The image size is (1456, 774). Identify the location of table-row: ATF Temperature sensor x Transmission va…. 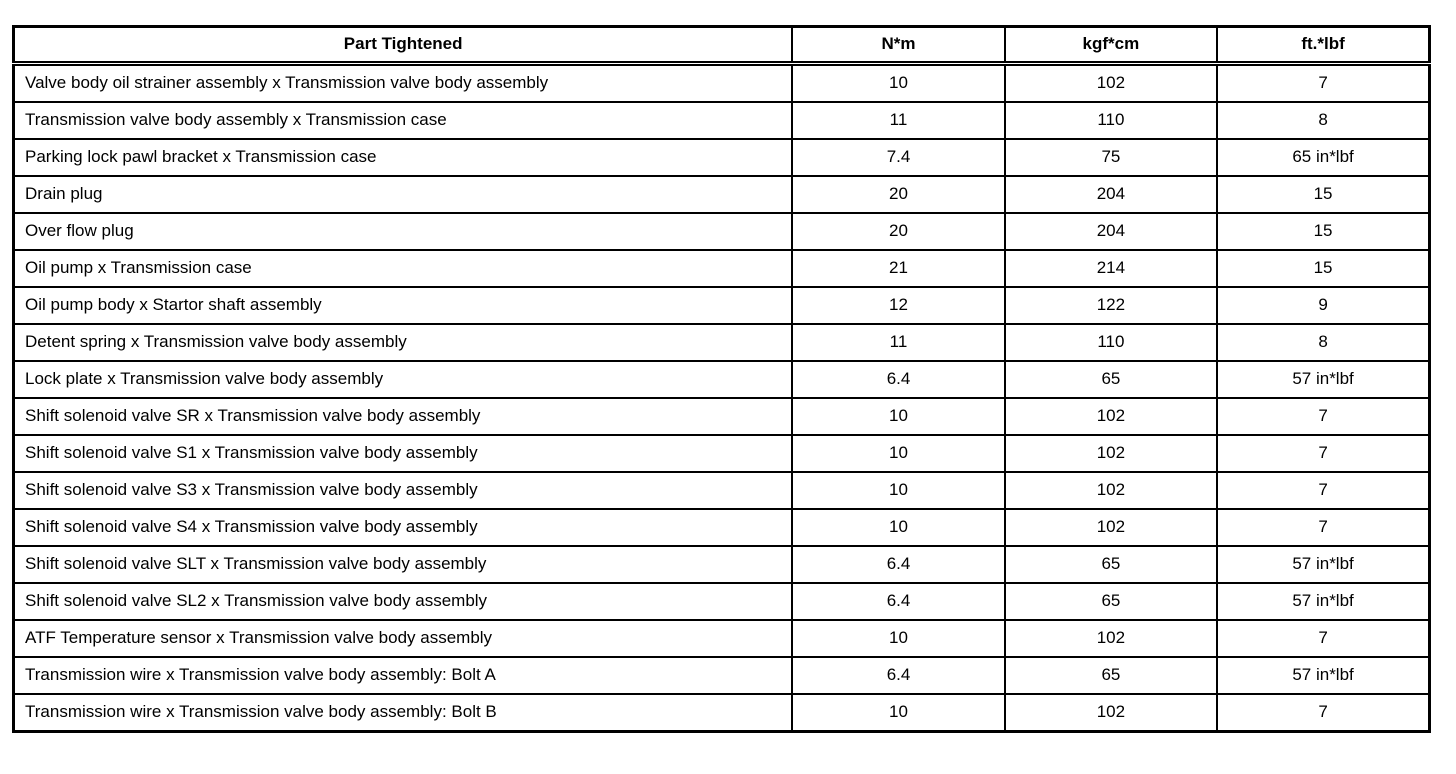
(721, 638).